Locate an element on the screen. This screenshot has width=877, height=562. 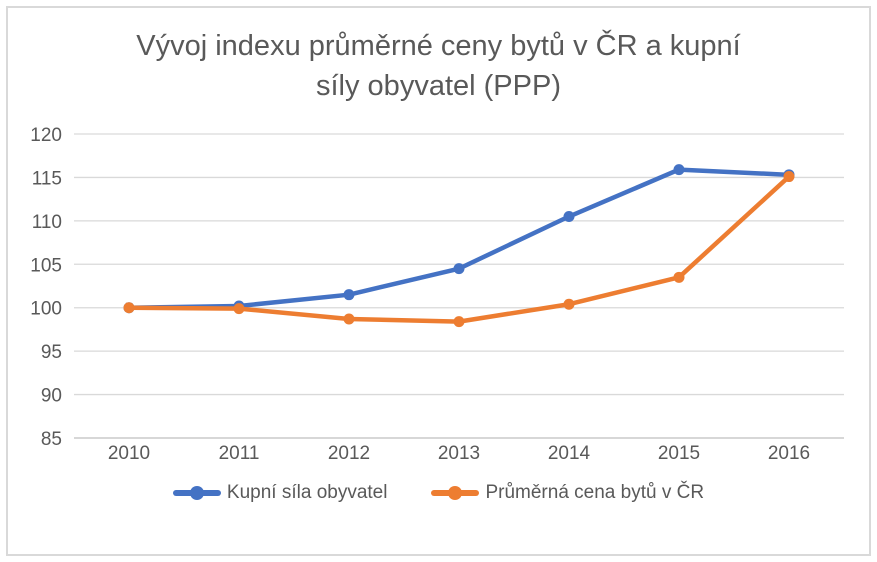
legend-label: Kupní síla obyvatel is located at coordinates (307, 492).